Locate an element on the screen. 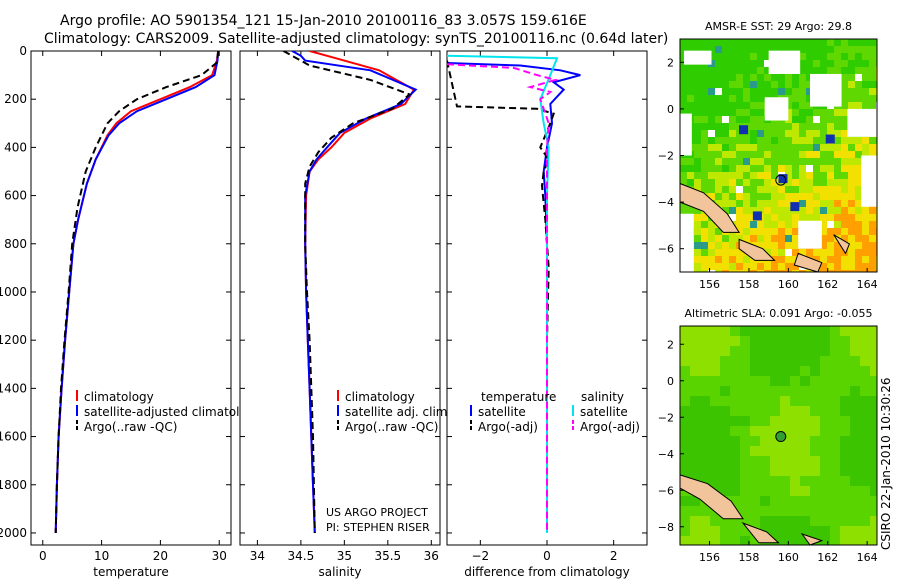 The image size is (900, 580). annotation-project: US ARGO PROJECT is located at coordinates (377, 512).